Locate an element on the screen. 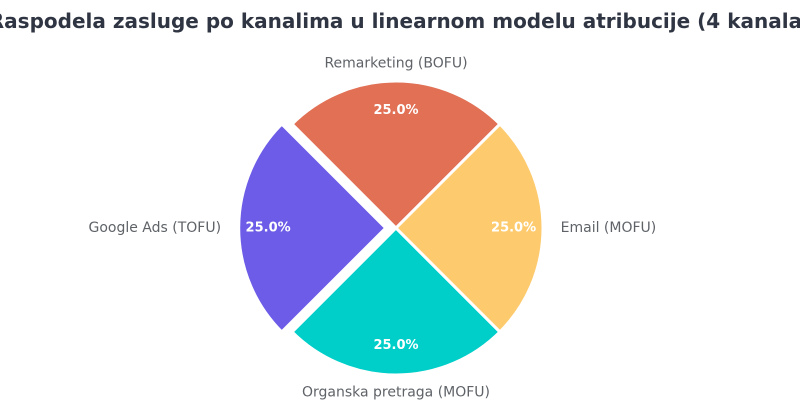  slice-percent-1: 25.0% is located at coordinates (395, 110).